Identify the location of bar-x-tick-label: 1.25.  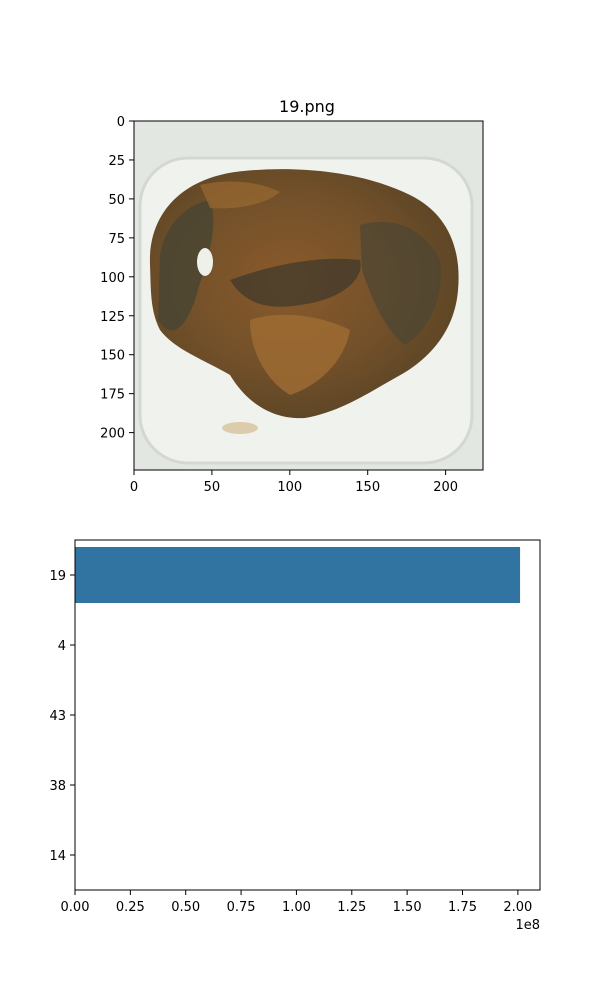
(351, 907).